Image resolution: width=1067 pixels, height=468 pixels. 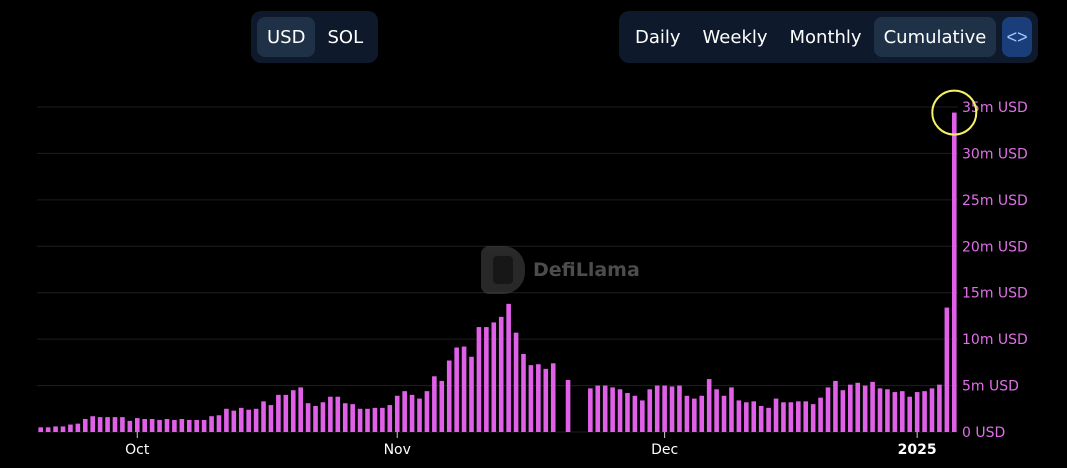 I want to click on period-daily-button: Daily, so click(x=658, y=37).